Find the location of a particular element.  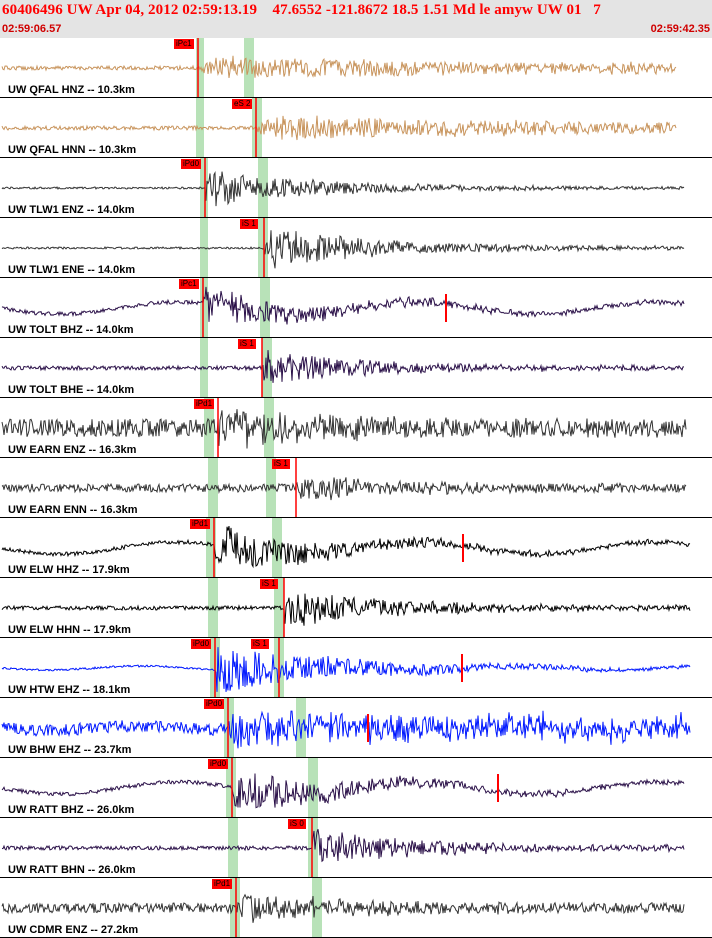

station-label: UW BHW EHZ -- 23.7km is located at coordinates (70, 750).